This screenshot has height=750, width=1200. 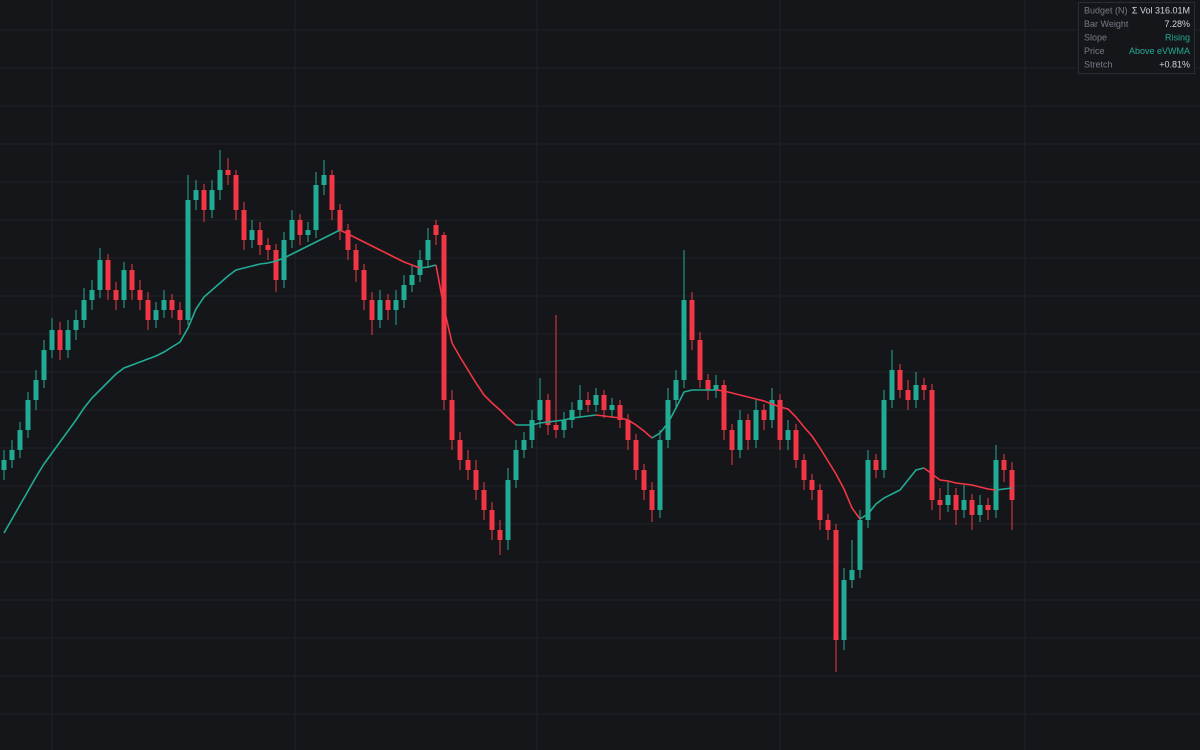 What do you see at coordinates (1177, 24) in the screenshot?
I see `panel-value: 7.28%` at bounding box center [1177, 24].